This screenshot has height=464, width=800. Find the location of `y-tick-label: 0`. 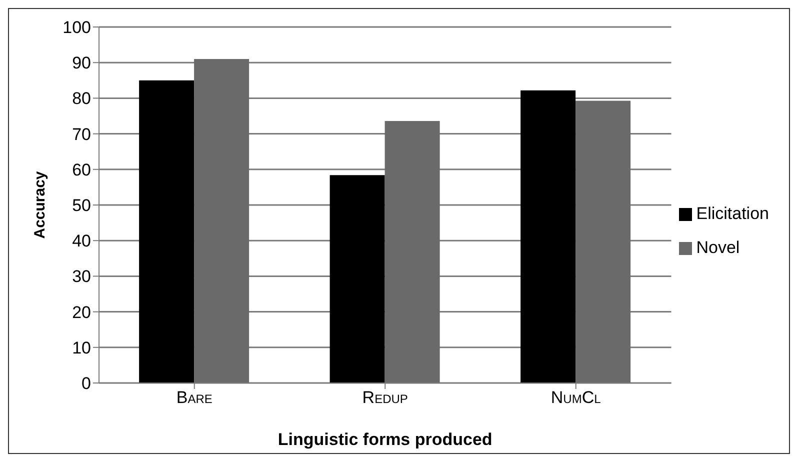

y-tick-label: 0 is located at coordinates (86, 384).